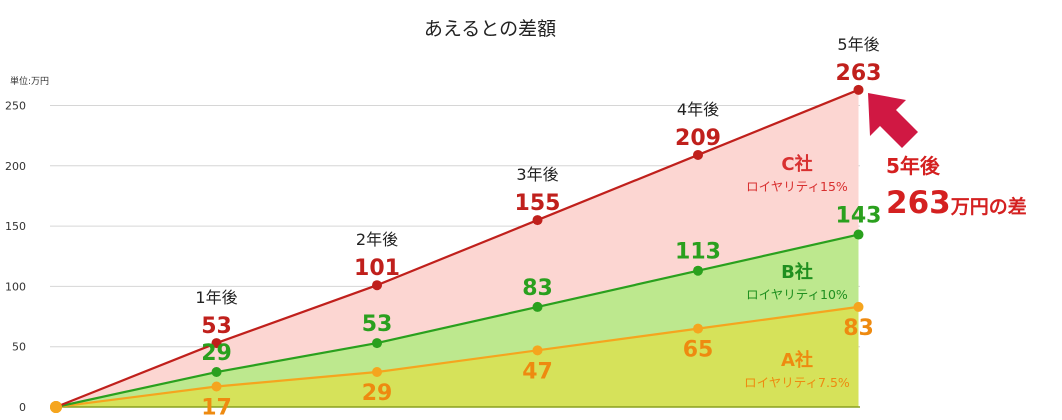  Describe the element at coordinates (797, 360) in the screenshot. I see `company-label-a: A社` at that location.